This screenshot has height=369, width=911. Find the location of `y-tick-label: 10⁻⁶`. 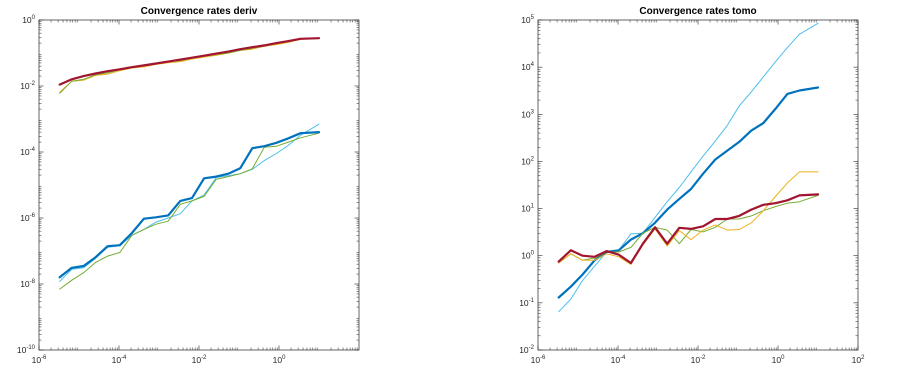

y-tick-label: 10⁻⁶ is located at coordinates (27, 218).